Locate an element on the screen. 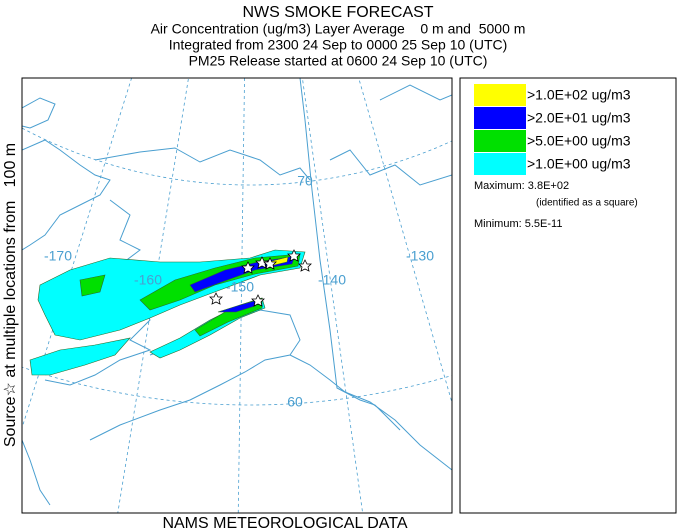  minimum: Minimum: 5.5E-11 is located at coordinates (518, 224).